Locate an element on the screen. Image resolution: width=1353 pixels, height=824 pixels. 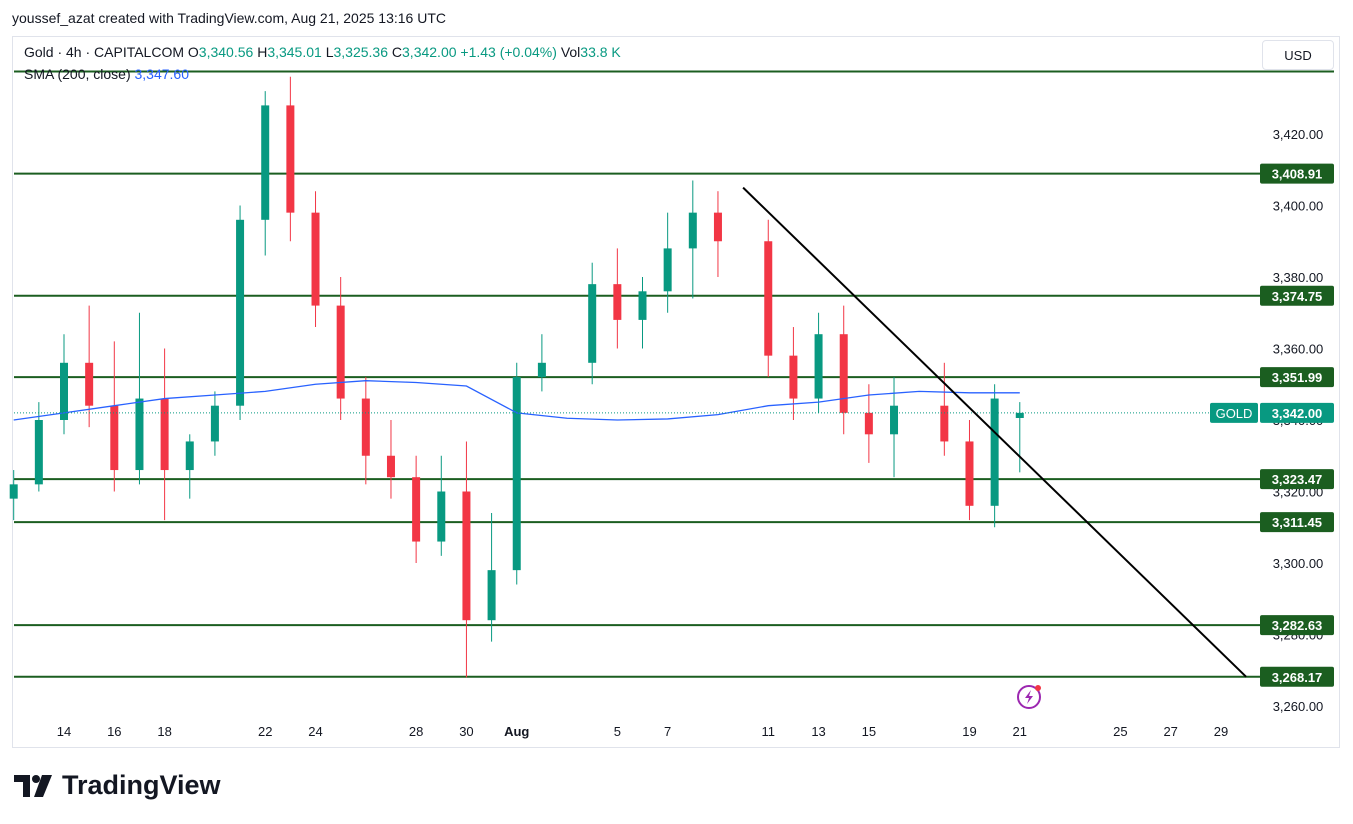
x-tick-label: Aug is located at coordinates (516, 731).